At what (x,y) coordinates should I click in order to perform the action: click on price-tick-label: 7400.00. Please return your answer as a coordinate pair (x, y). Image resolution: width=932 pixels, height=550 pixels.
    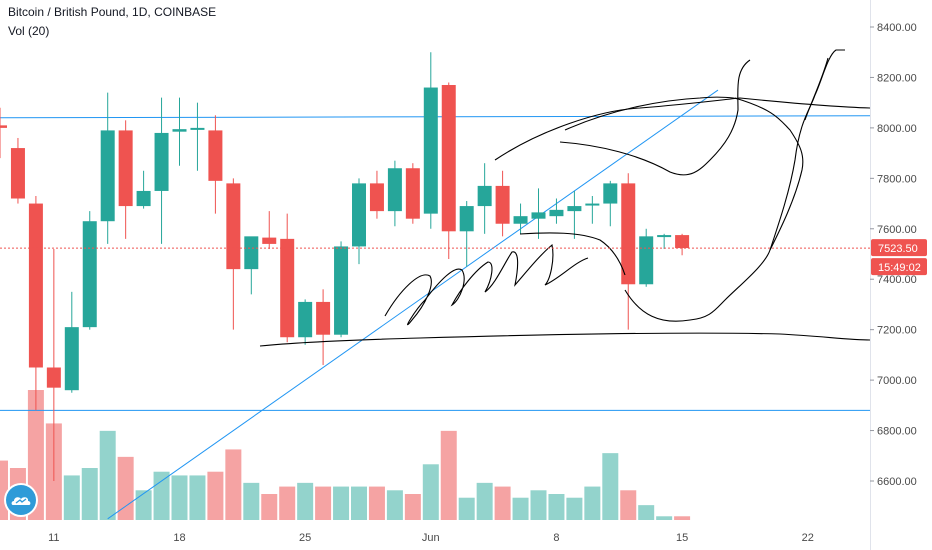
    Looking at the image, I should click on (897, 280).